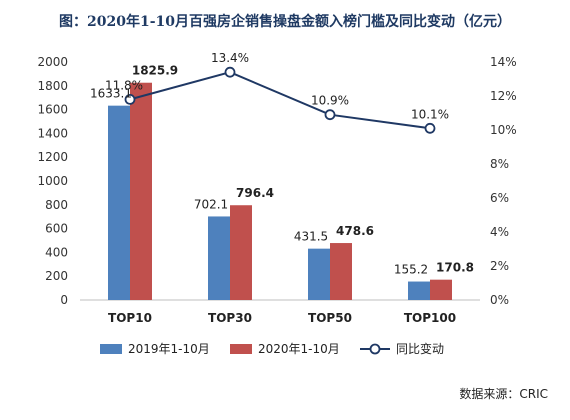  What do you see at coordinates (499, 266) in the screenshot?
I see `y-right-tick-label: 2%` at bounding box center [499, 266].